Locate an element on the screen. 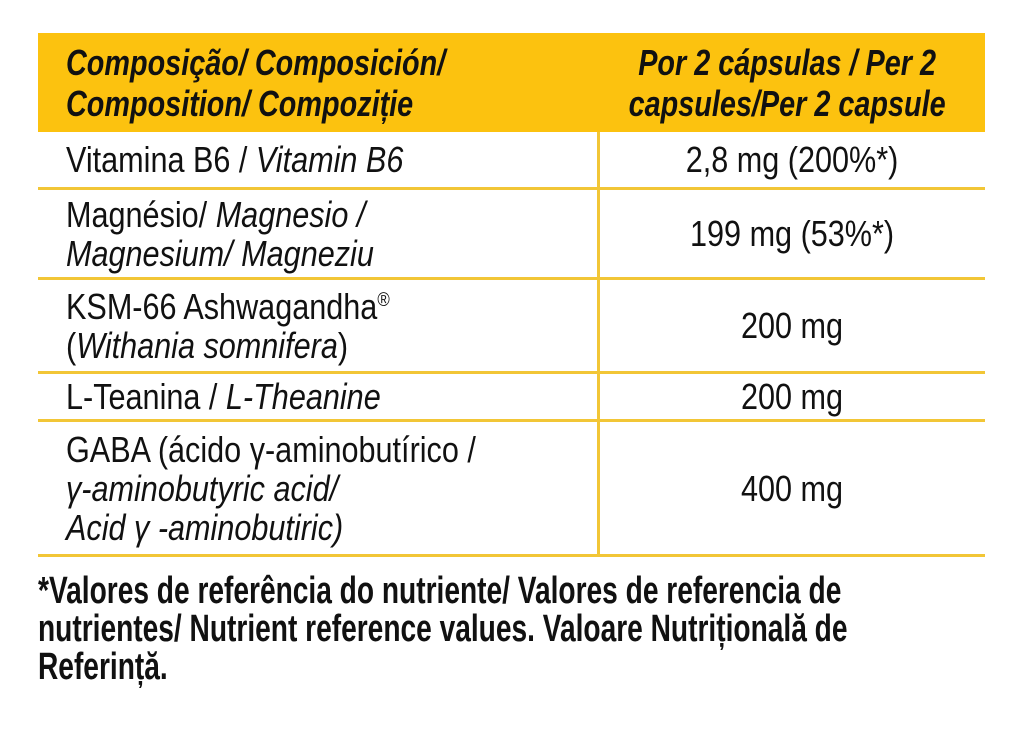  label-segment: Magnesium/ Magneziu is located at coordinates (220, 253).